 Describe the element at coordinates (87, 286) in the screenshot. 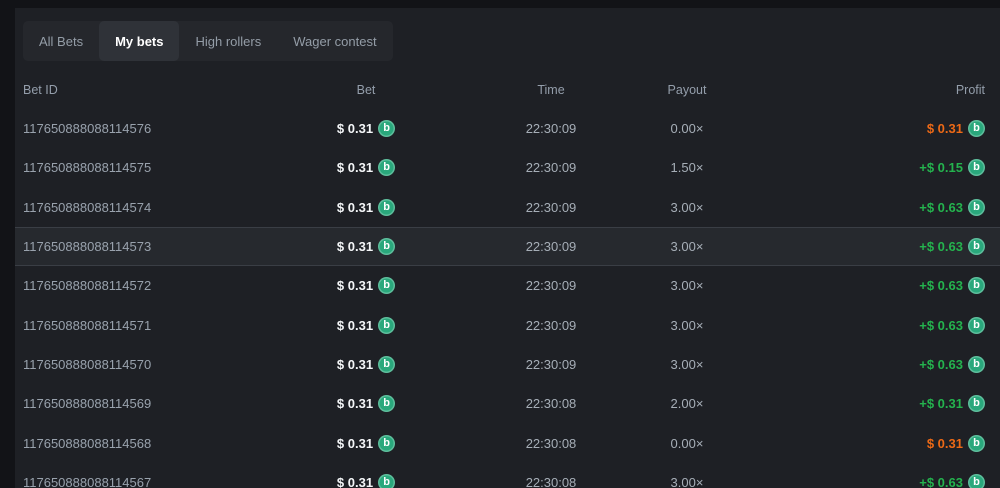

I see `bet-id-cell: 117650888088114572` at that location.